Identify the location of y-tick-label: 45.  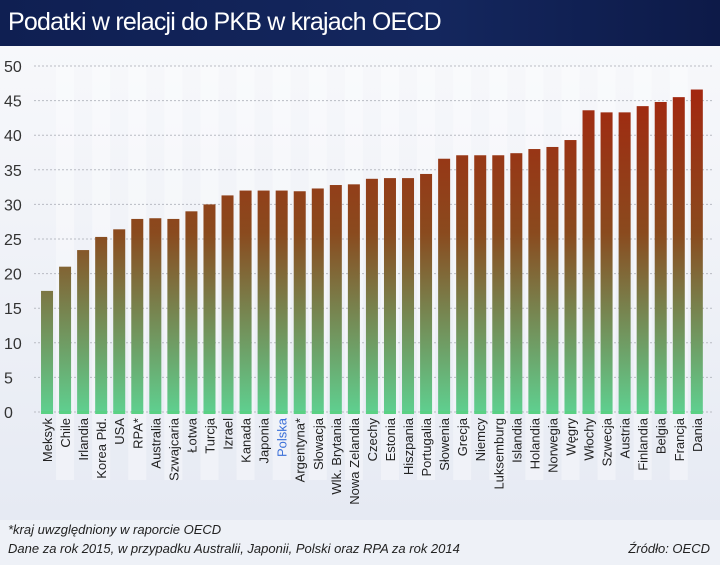
(13, 102).